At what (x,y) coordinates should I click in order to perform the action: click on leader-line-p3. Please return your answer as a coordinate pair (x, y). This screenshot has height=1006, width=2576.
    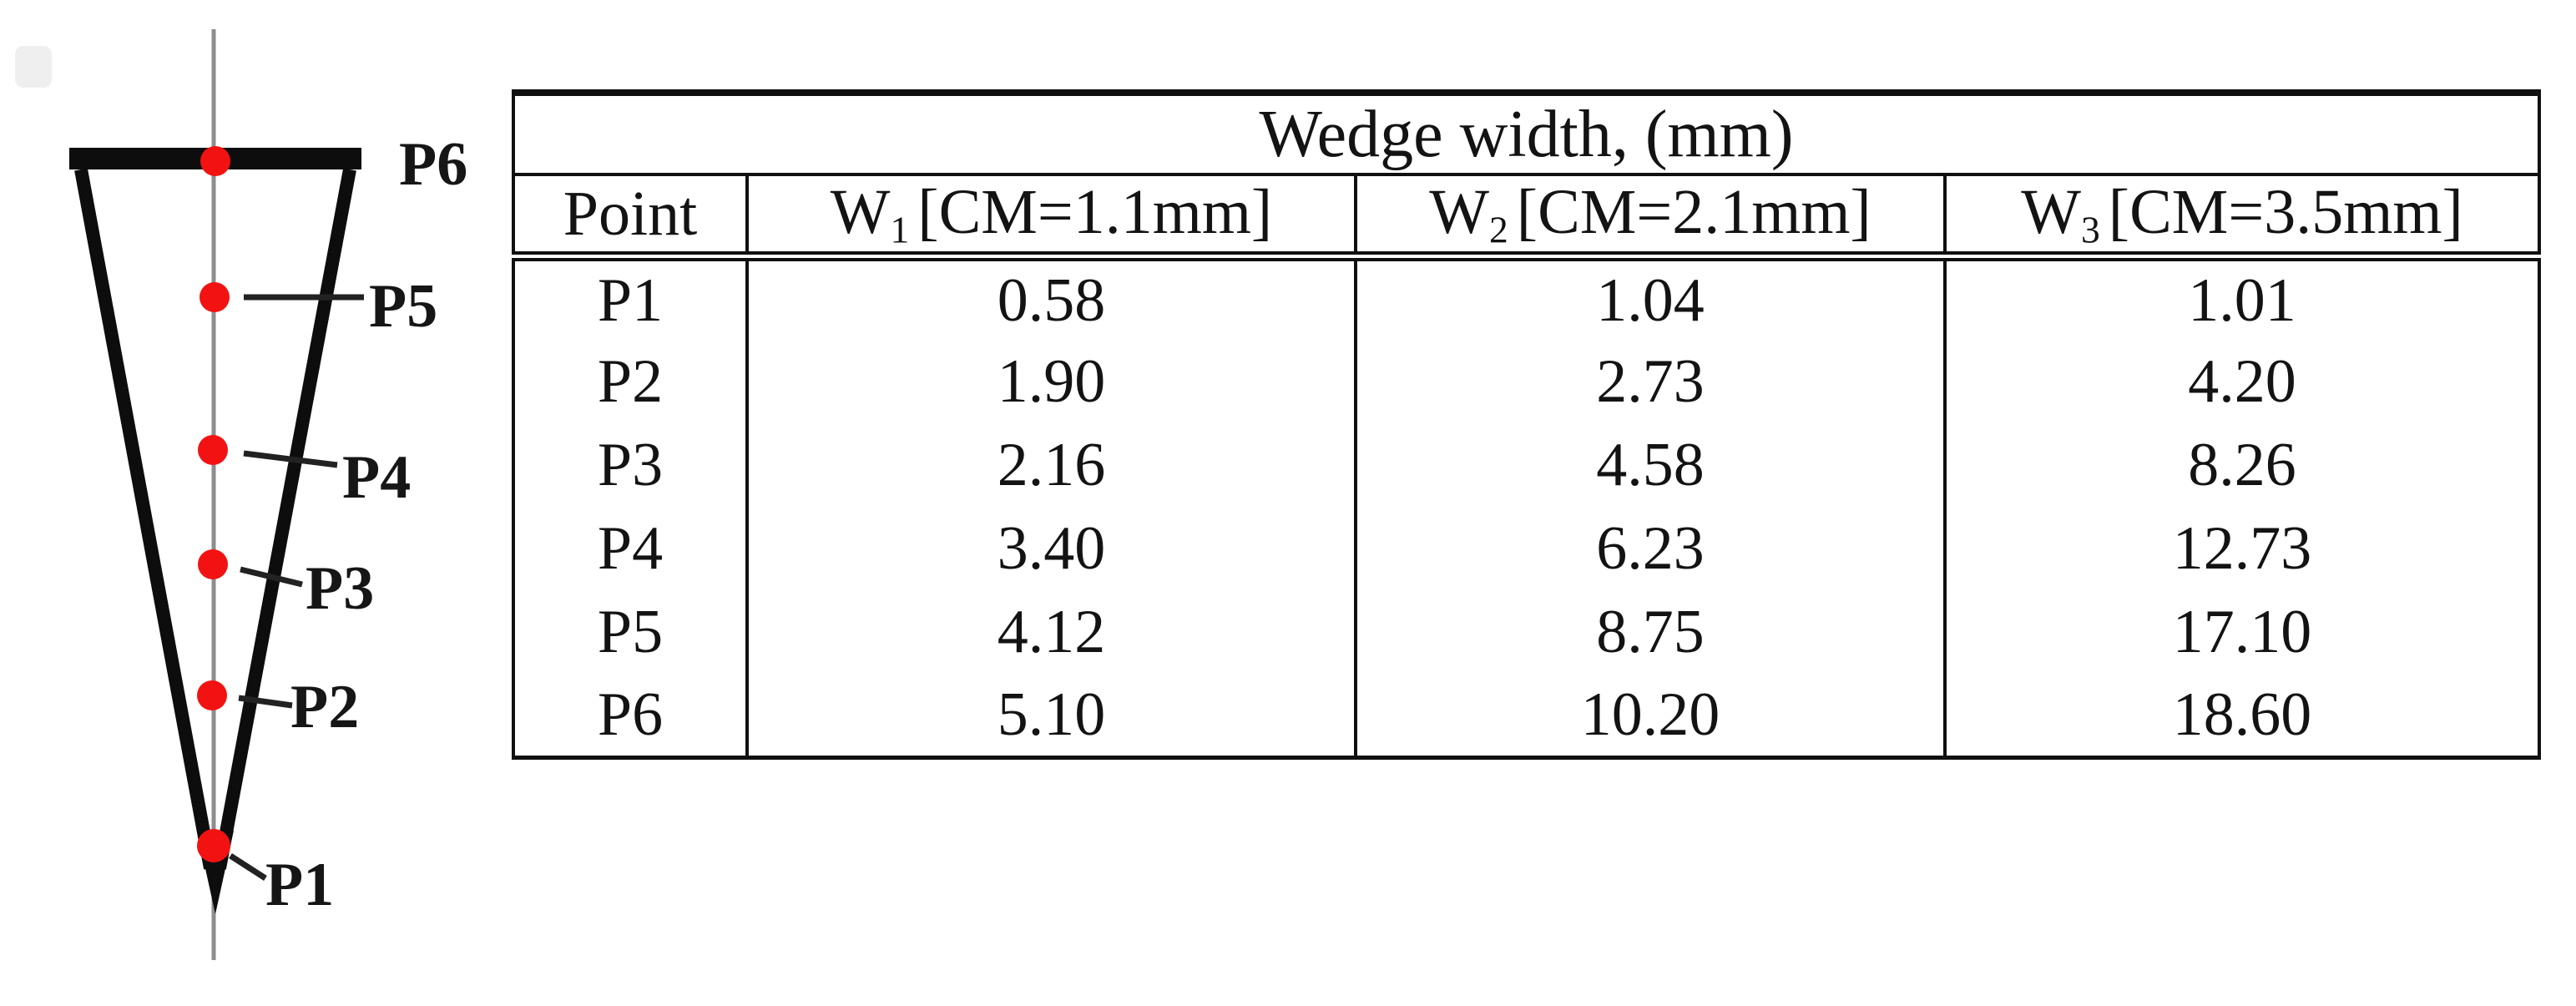
    Looking at the image, I should click on (271, 577).